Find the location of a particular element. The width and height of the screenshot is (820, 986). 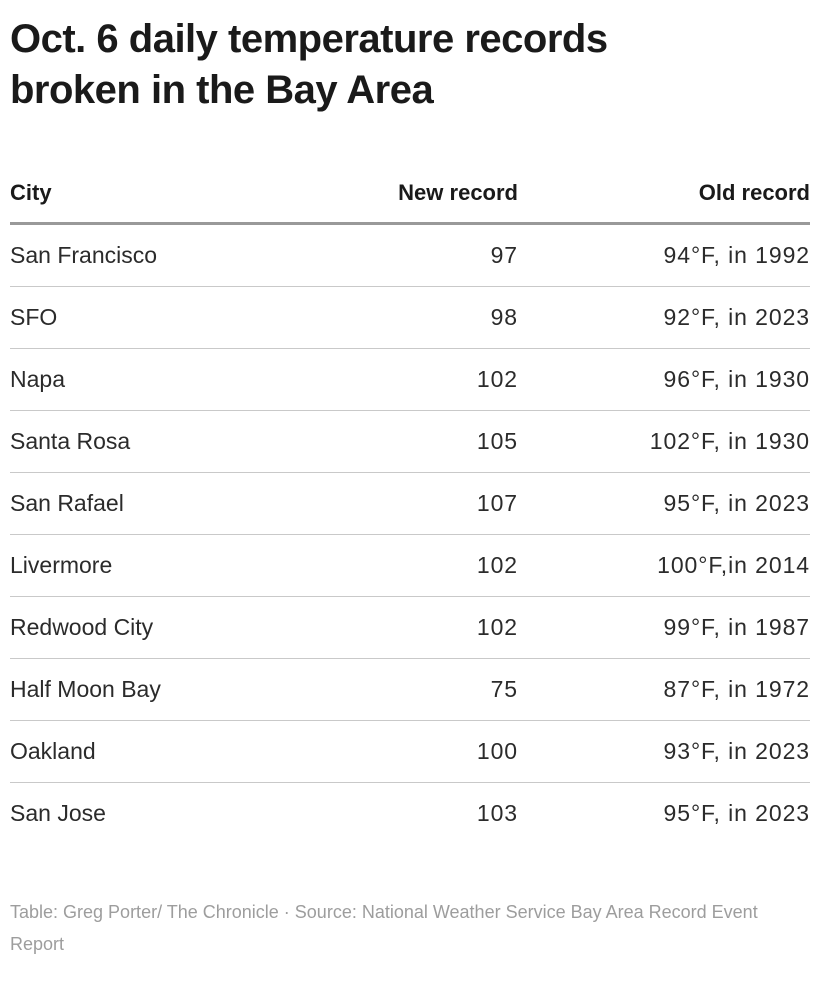

new-record-cell: 75 is located at coordinates (414, 689).